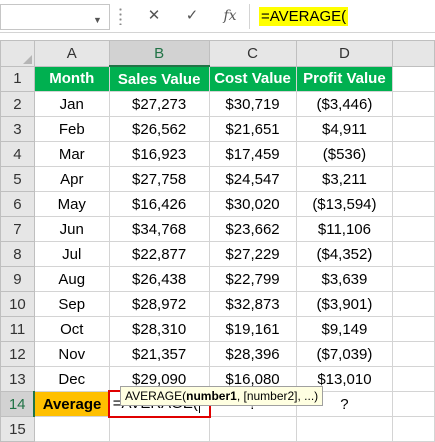  Describe the element at coordinates (71, 179) in the screenshot. I see `cell-month: Apr` at that location.